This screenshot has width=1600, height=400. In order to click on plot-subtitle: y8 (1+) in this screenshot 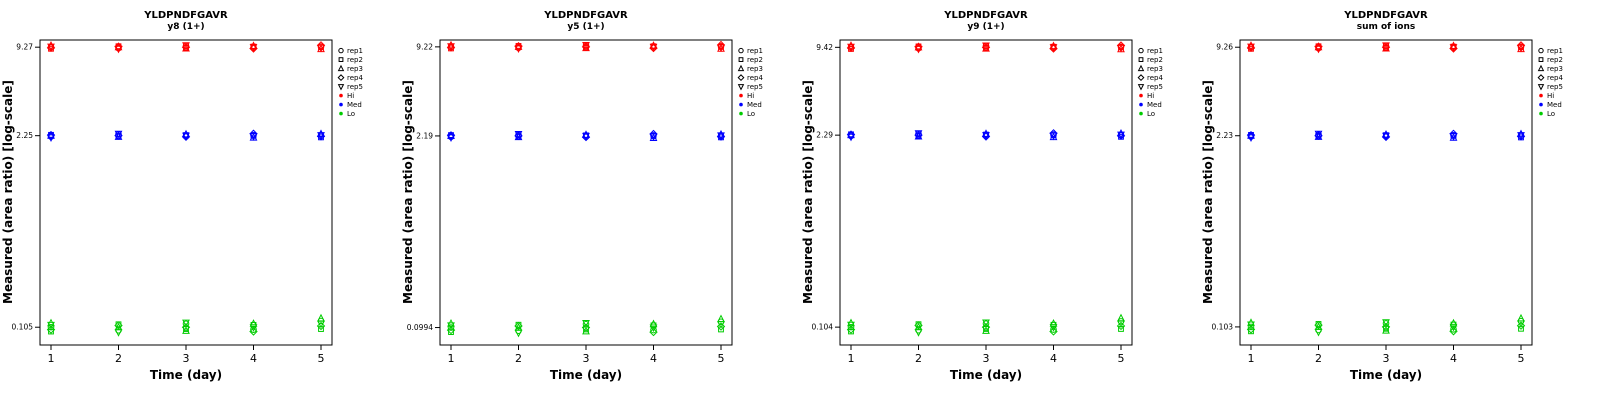, I will do `click(186, 27)`.